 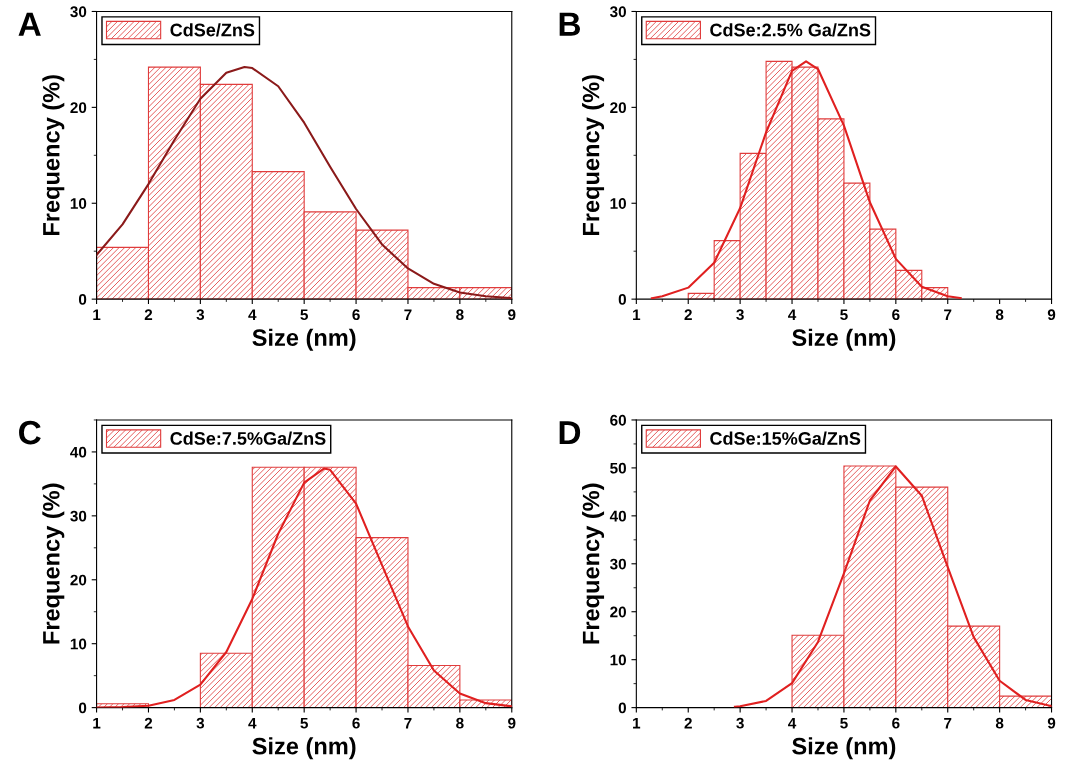 I want to click on chart-title: D, so click(x=570, y=433).